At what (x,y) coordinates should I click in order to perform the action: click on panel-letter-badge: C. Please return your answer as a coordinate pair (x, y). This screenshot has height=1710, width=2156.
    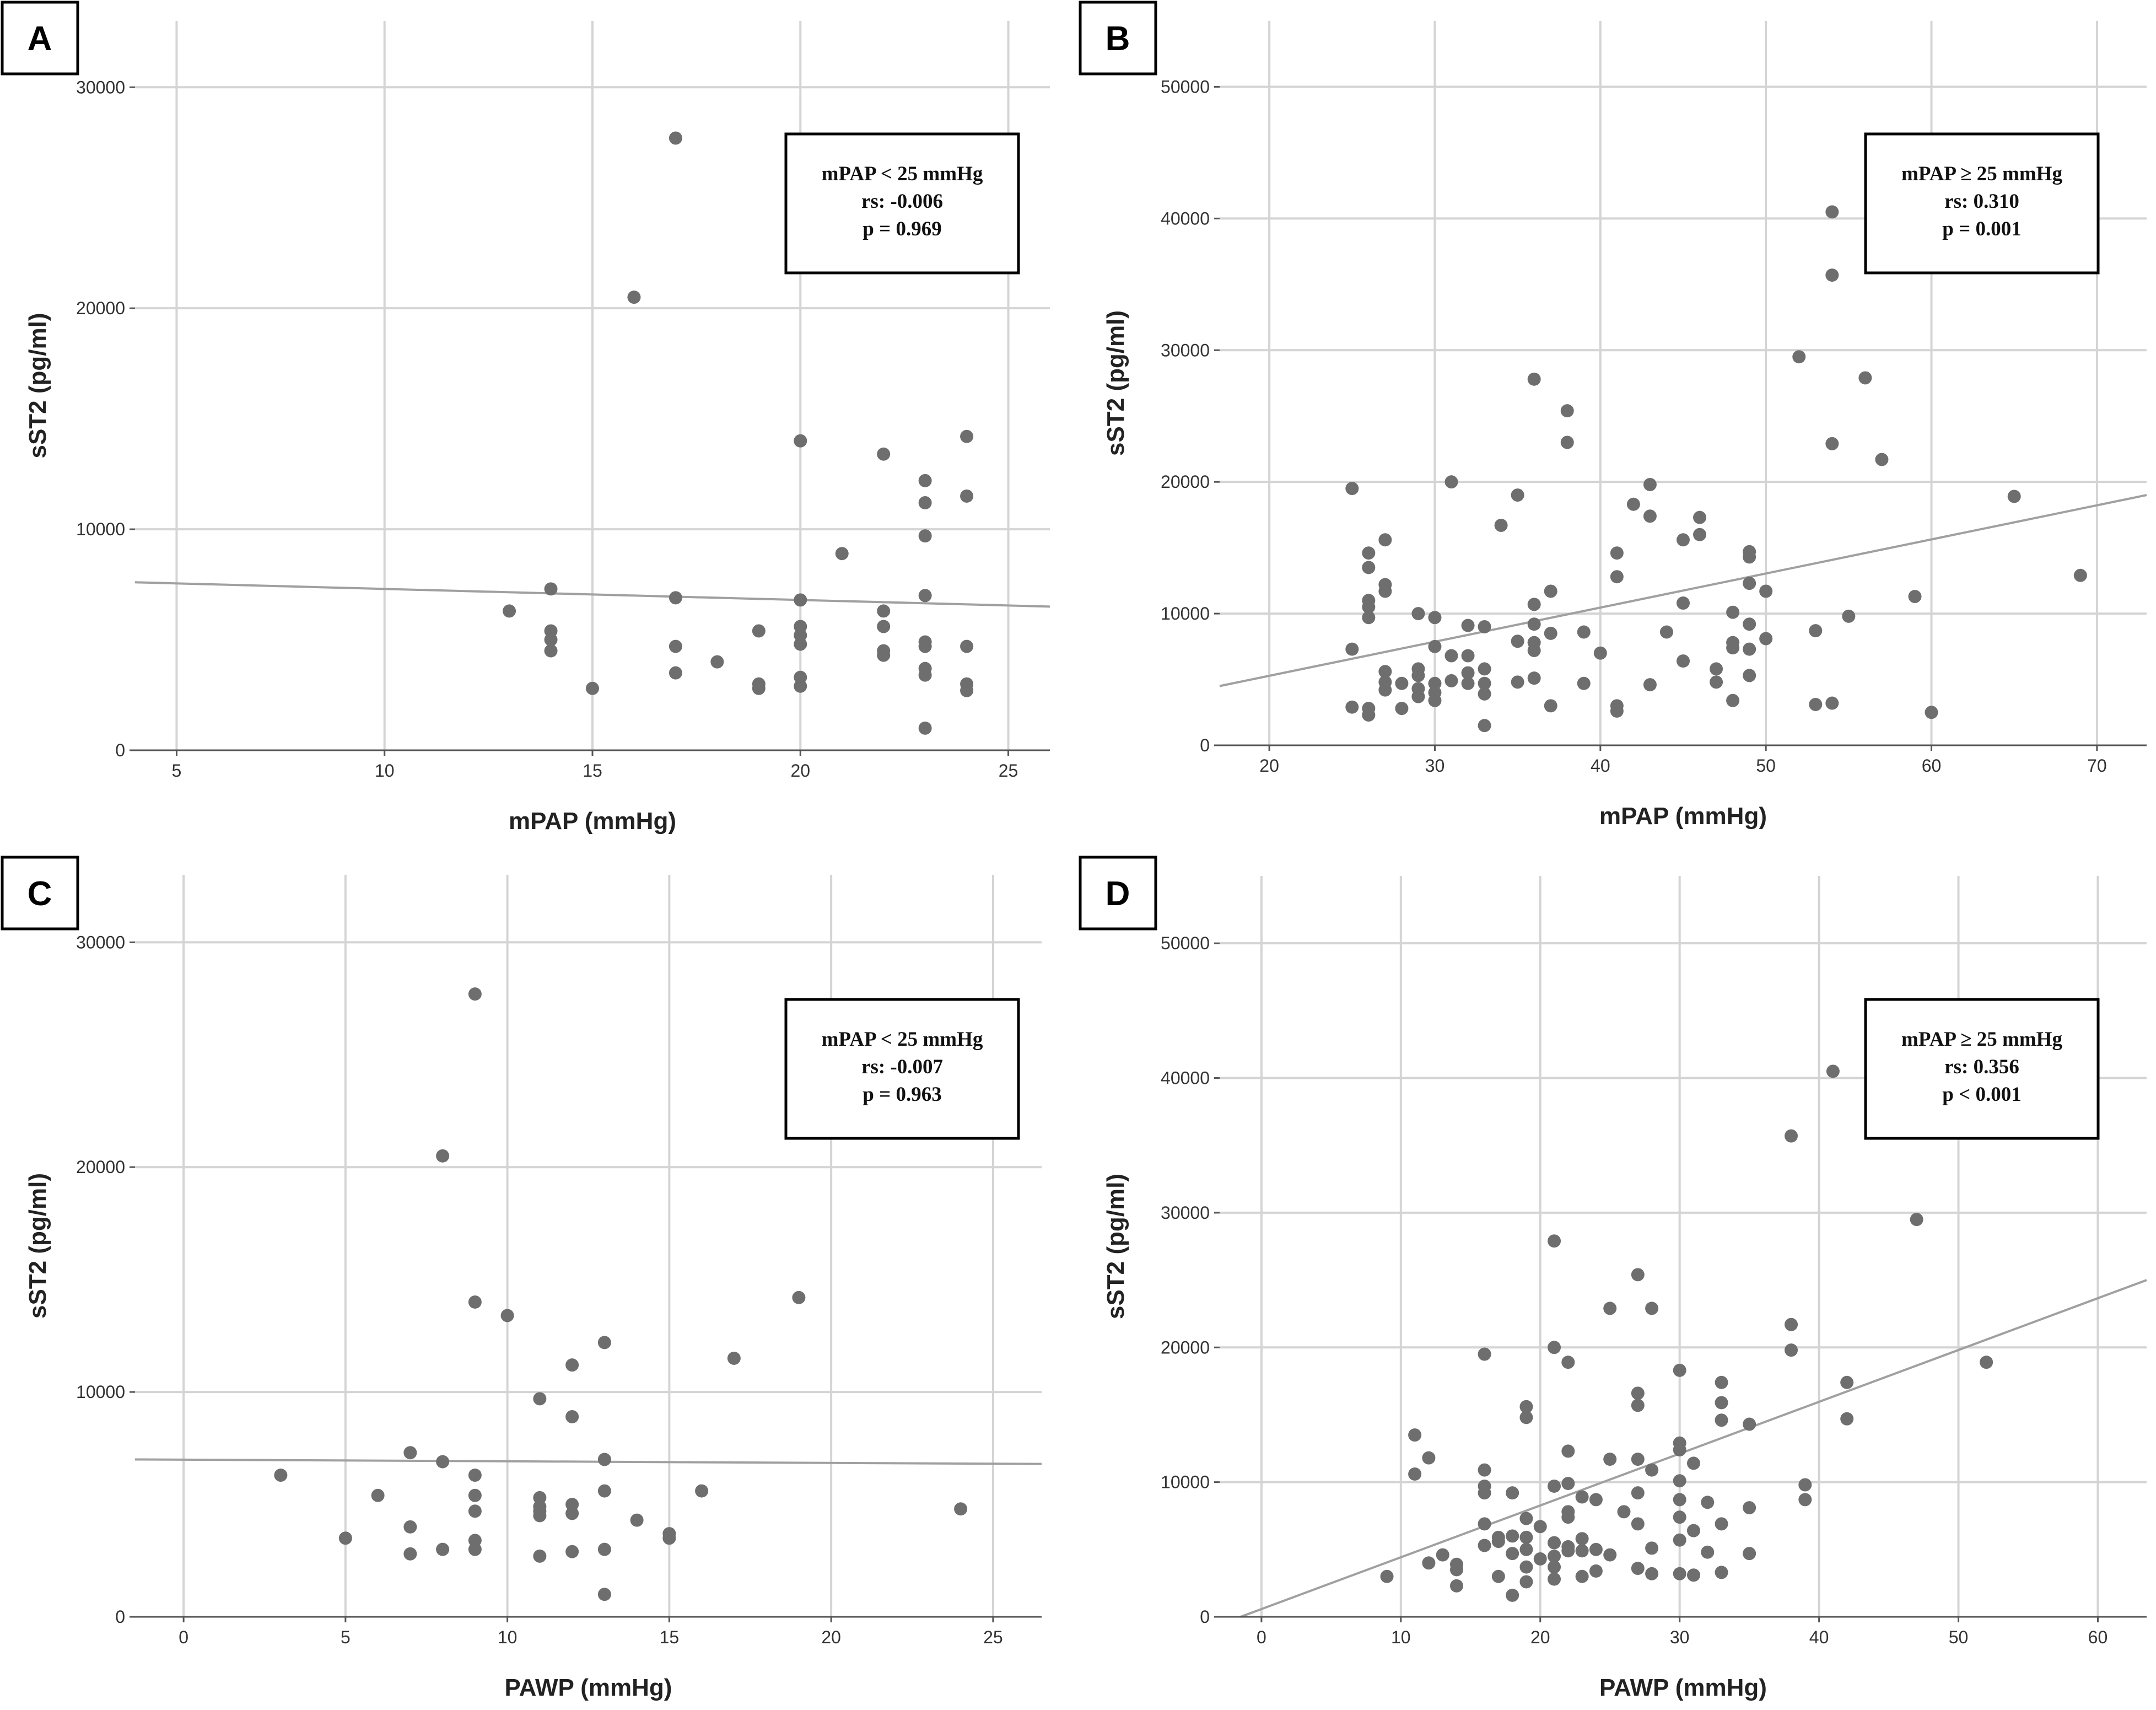
    Looking at the image, I should click on (40, 893).